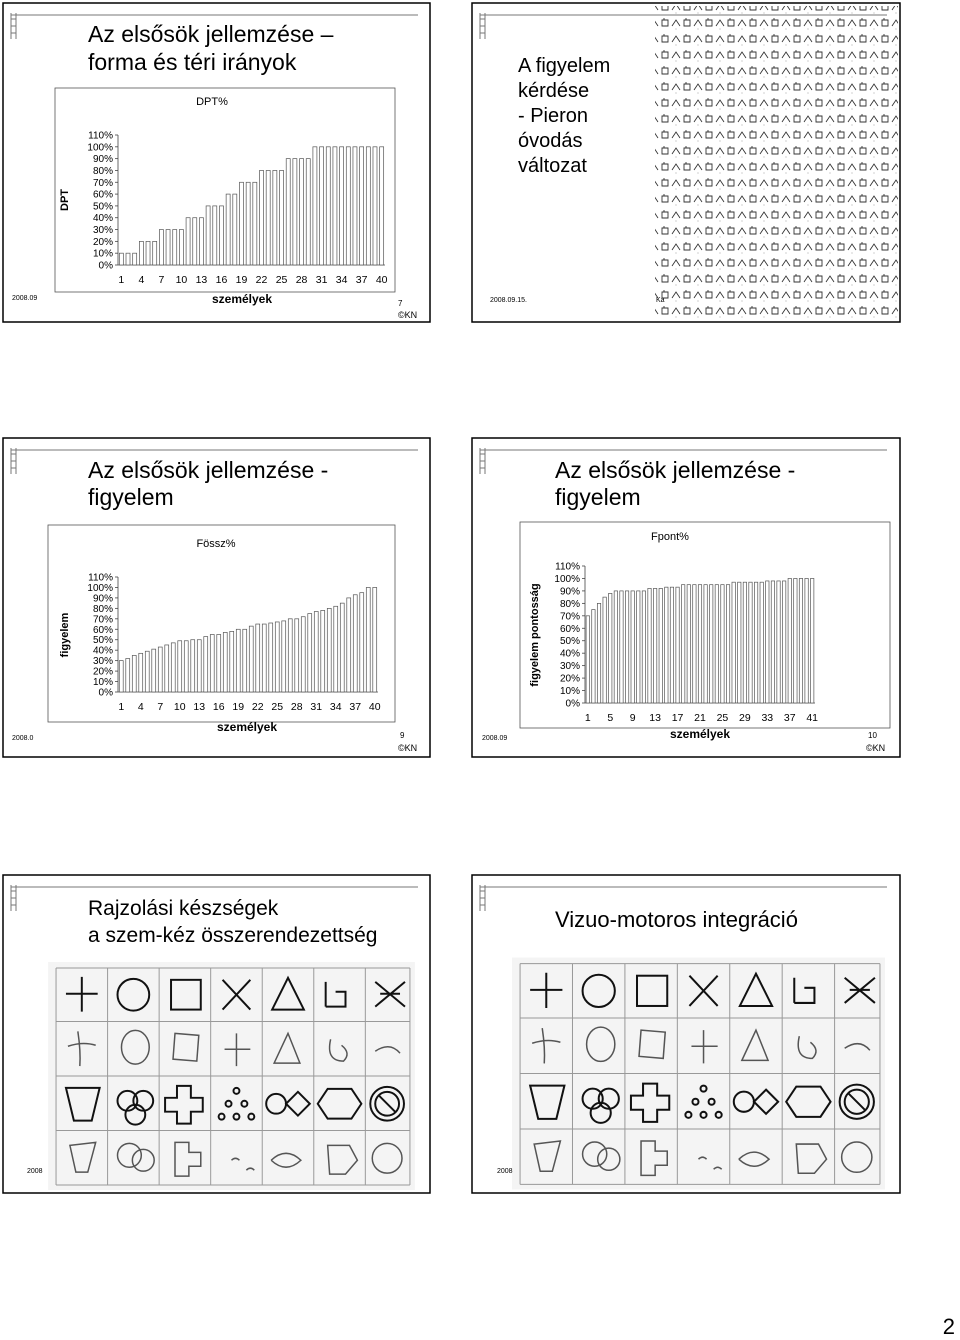  I want to click on x-tick-label: 31, so click(322, 280).